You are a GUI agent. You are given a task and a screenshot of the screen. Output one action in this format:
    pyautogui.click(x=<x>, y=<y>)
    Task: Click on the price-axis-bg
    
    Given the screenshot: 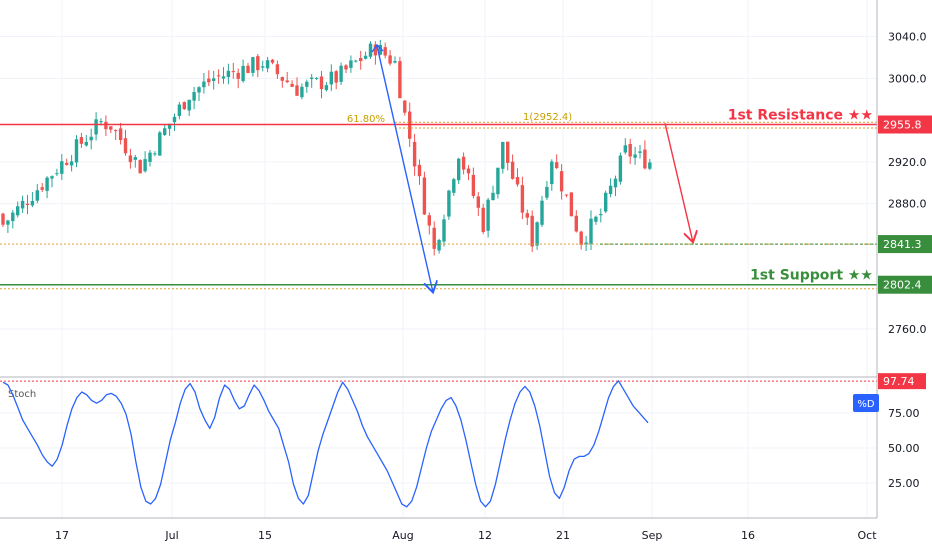 What is the action you would take?
    pyautogui.click(x=904, y=275)
    